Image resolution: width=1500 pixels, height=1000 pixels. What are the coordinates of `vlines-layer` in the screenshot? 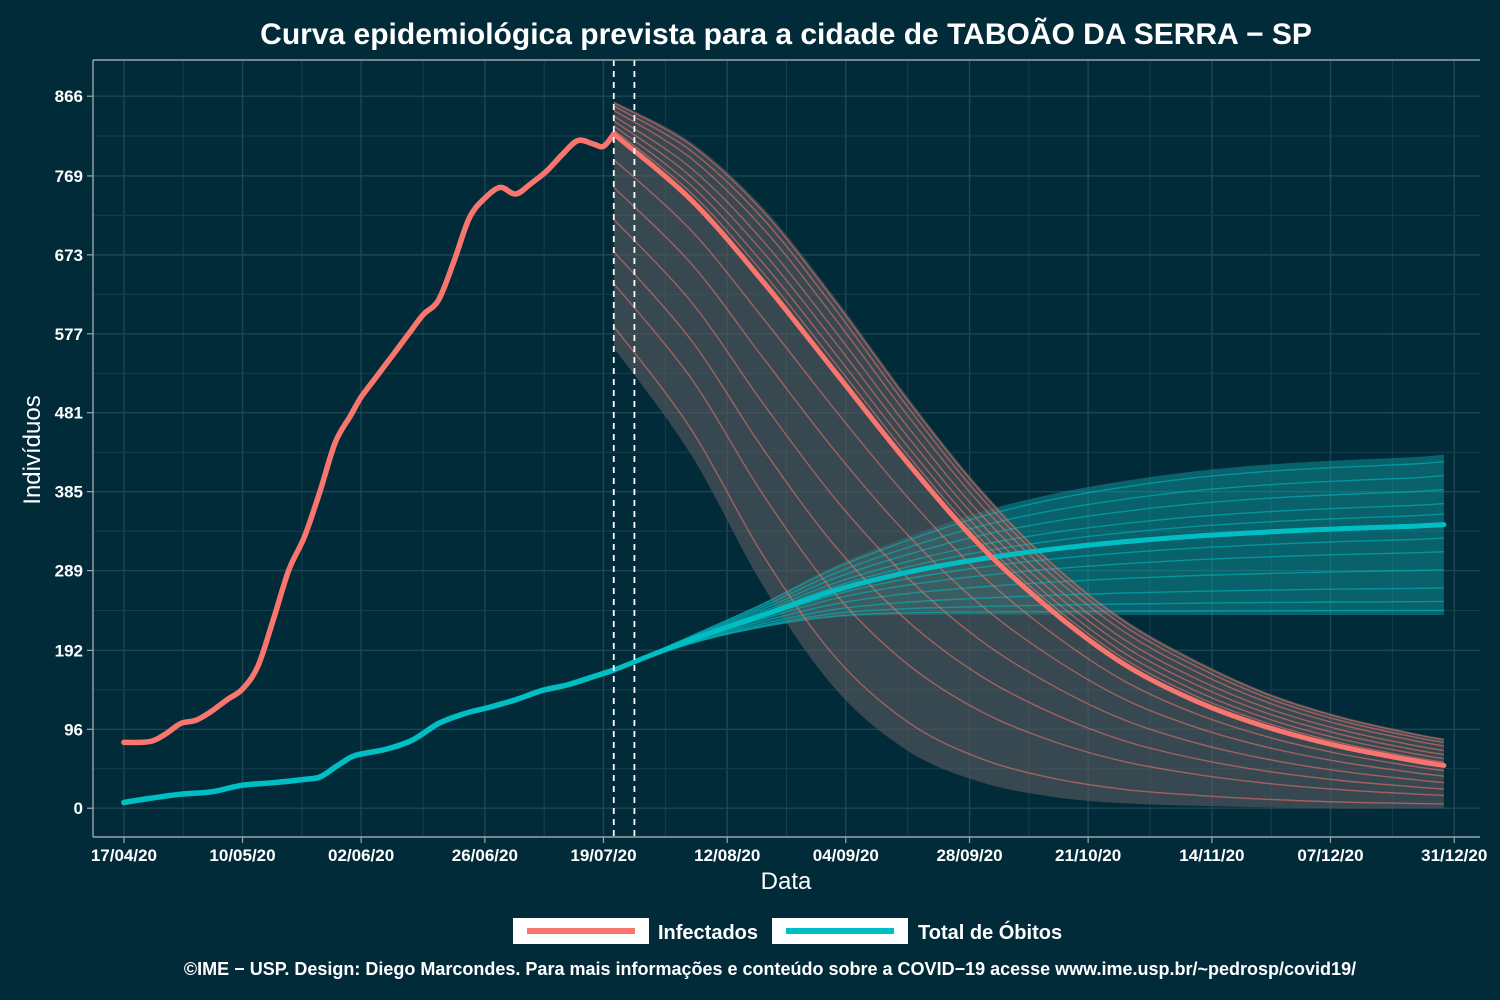 It's located at (624, 448).